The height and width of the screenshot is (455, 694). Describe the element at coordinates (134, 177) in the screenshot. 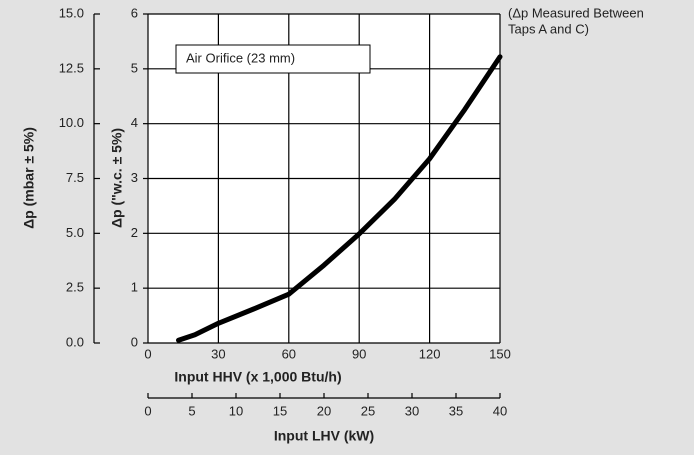

I see `y-tick-label: 3` at that location.